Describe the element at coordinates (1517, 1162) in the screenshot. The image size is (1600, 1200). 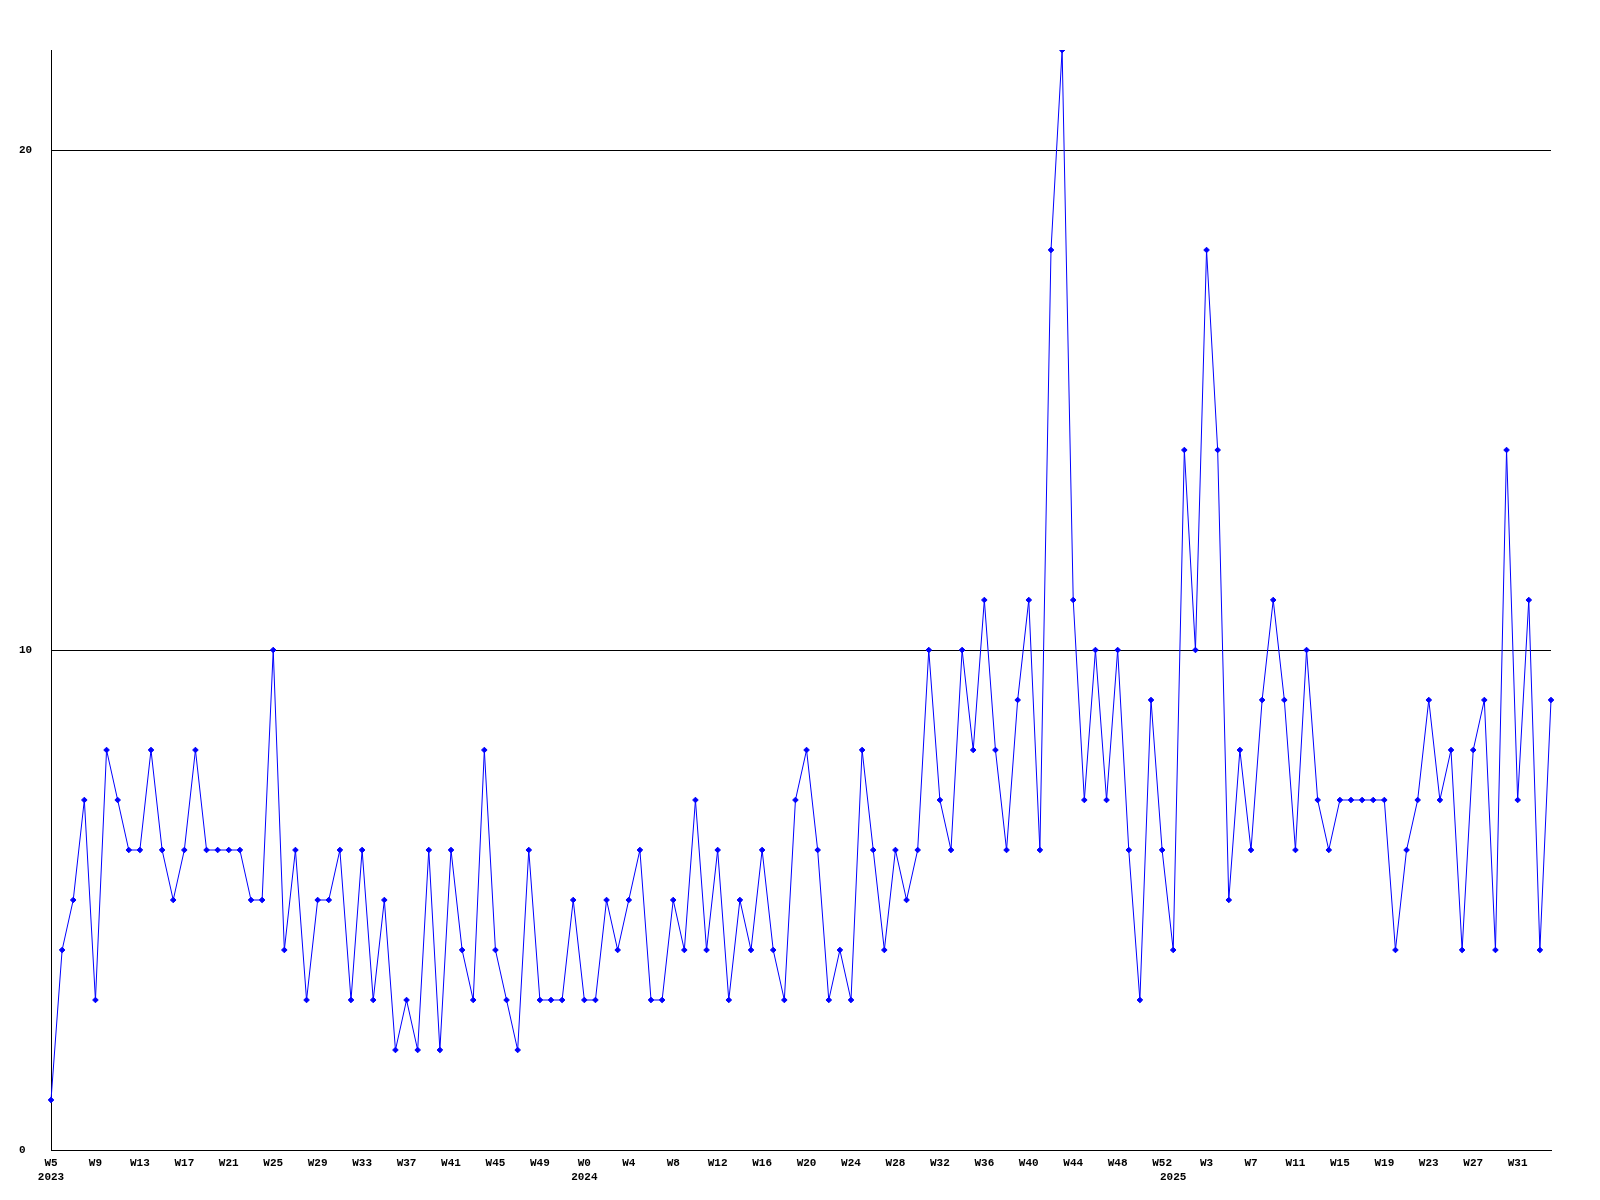
I see `x-tick-label: W31` at that location.